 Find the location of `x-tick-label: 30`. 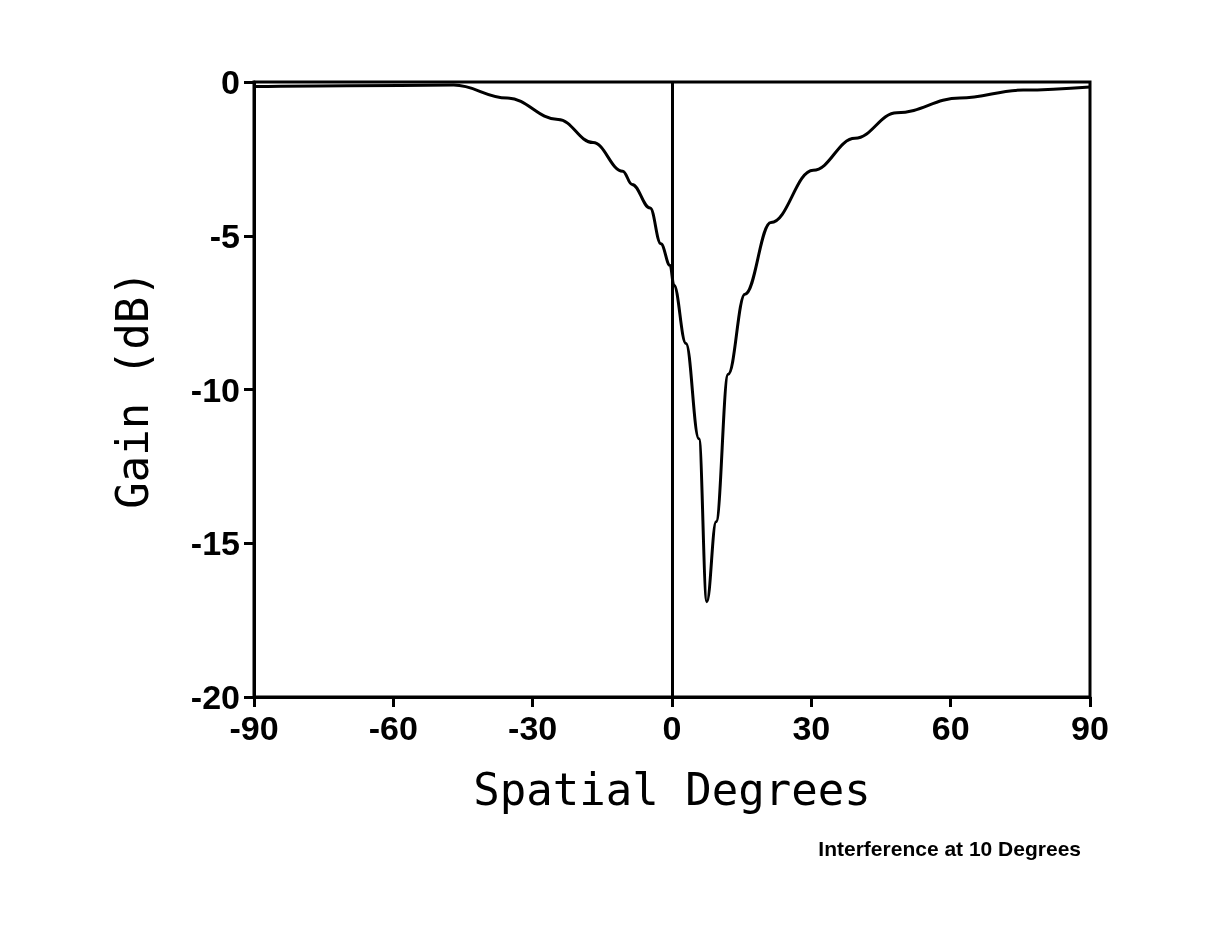

x-tick-label: 30 is located at coordinates (811, 728).